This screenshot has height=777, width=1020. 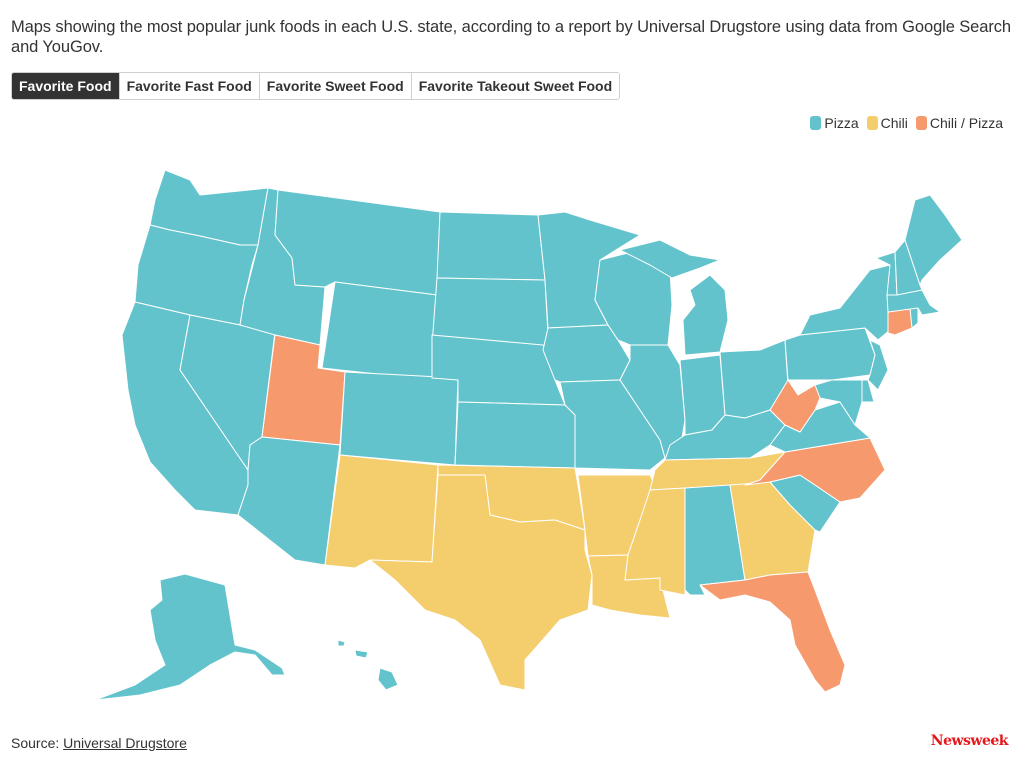 I want to click on tab-favorite-fast-food: Favorite Fast Food, so click(x=188, y=86).